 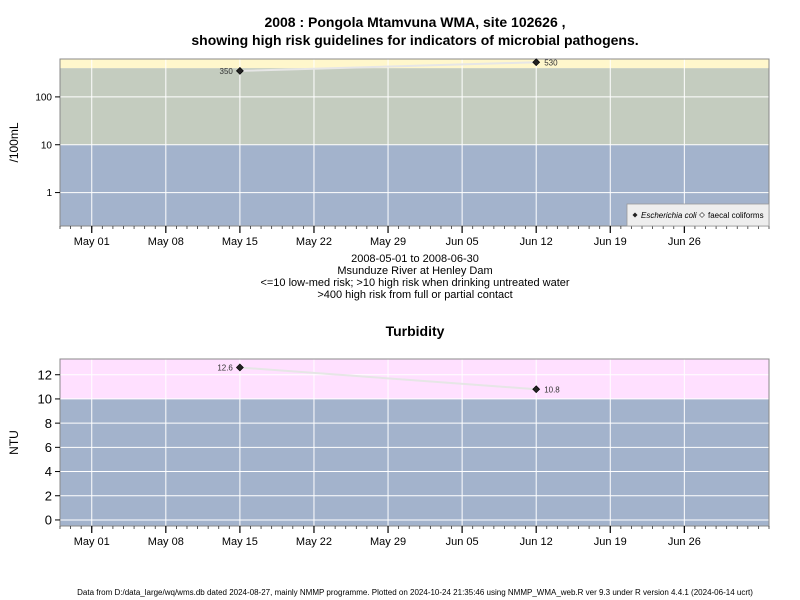 What do you see at coordinates (736, 215) in the screenshot?
I see `legend-label-faecal-coliforms: faecal coliforms` at bounding box center [736, 215].